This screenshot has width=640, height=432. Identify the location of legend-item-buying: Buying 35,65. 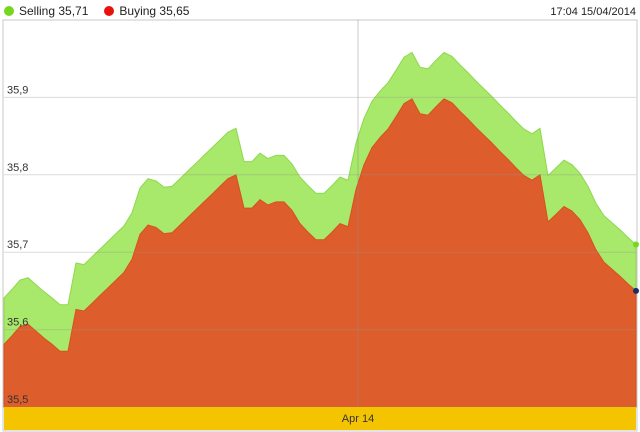
(146, 11).